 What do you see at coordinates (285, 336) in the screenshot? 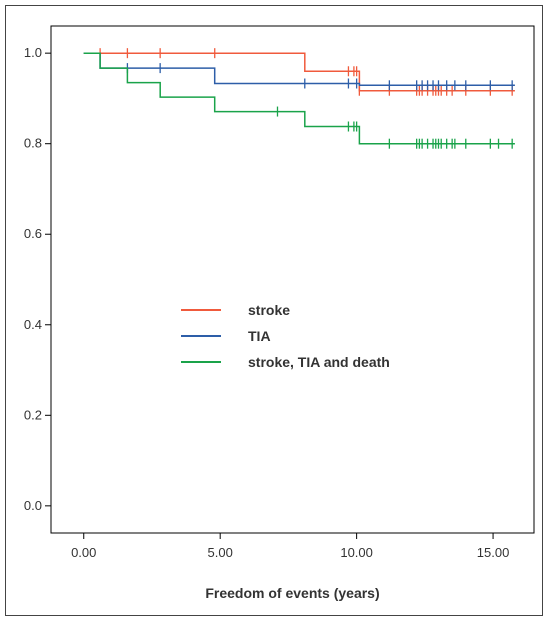
I see `legend: stroke TIA stroke, TIA and death` at bounding box center [285, 336].